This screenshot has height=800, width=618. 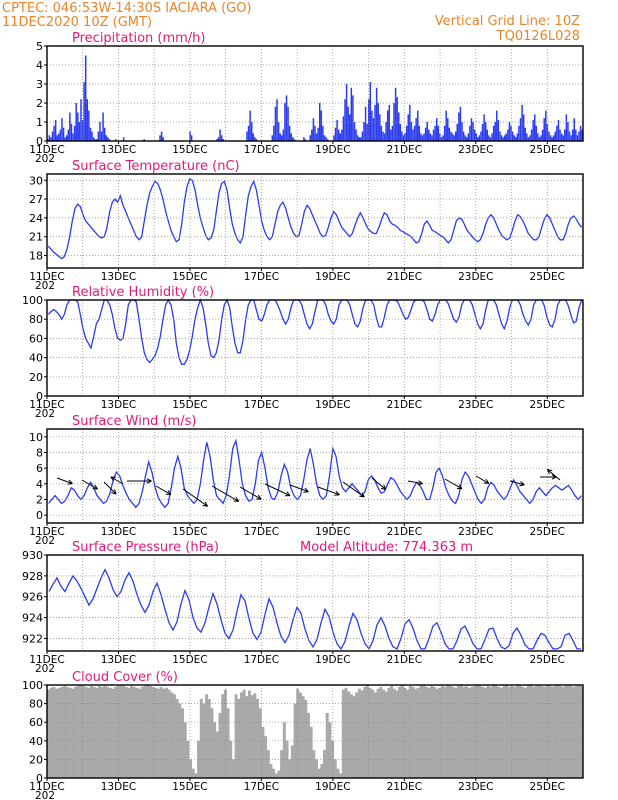 I want to click on y-tick-label: 30, so click(x=36, y=180).